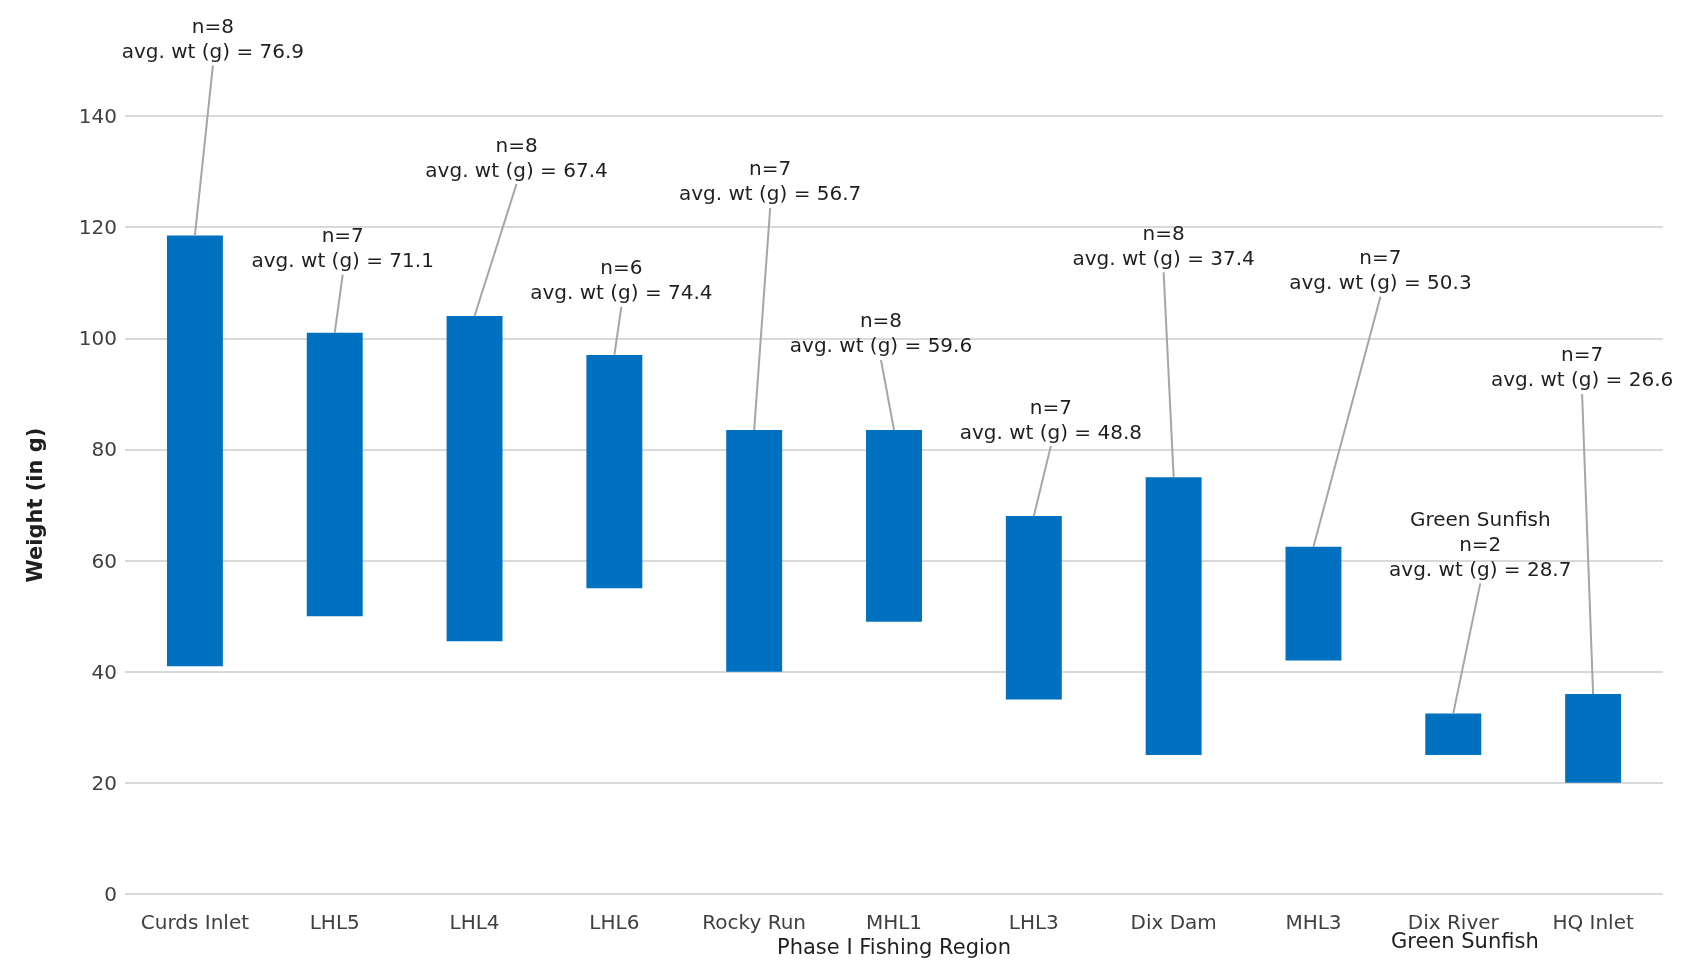  I want to click on annotation: n=8 avg. wt (g) = 76.9, so click(213, 38).